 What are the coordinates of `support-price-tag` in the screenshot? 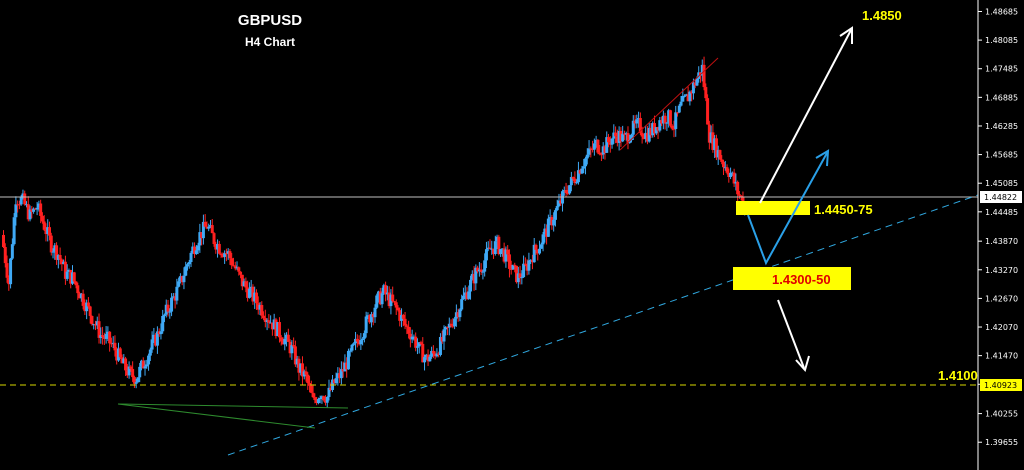 It's located at (1001, 385).